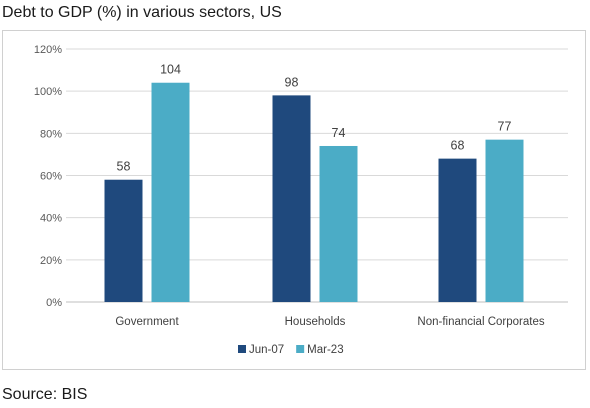 This screenshot has width=590, height=408. I want to click on legend-label: Jun-07, so click(266, 350).